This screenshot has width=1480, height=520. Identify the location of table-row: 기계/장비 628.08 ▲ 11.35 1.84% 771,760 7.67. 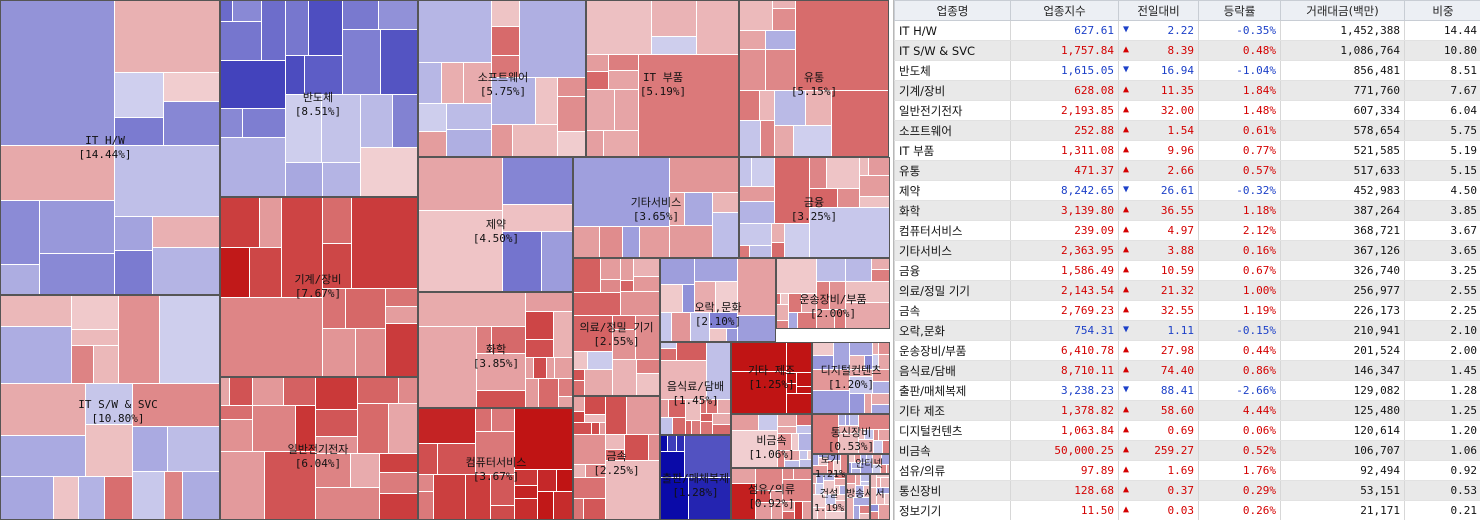
(1187, 90).